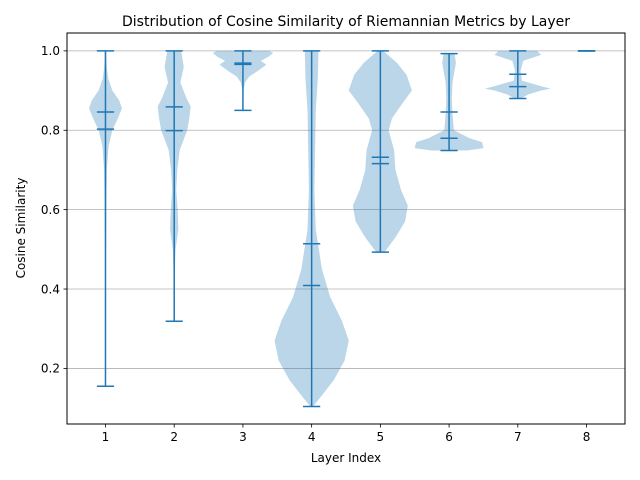 The height and width of the screenshot is (480, 640). Describe the element at coordinates (449, 437) in the screenshot. I see `x-tick-label: 6` at that location.